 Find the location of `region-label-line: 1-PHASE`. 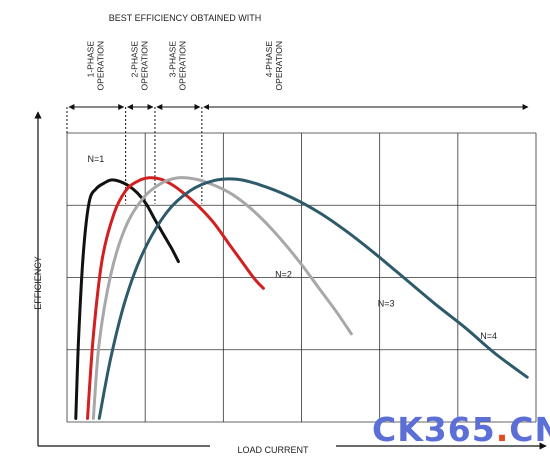

region-label-line: 1-PHASE is located at coordinates (90, 59).